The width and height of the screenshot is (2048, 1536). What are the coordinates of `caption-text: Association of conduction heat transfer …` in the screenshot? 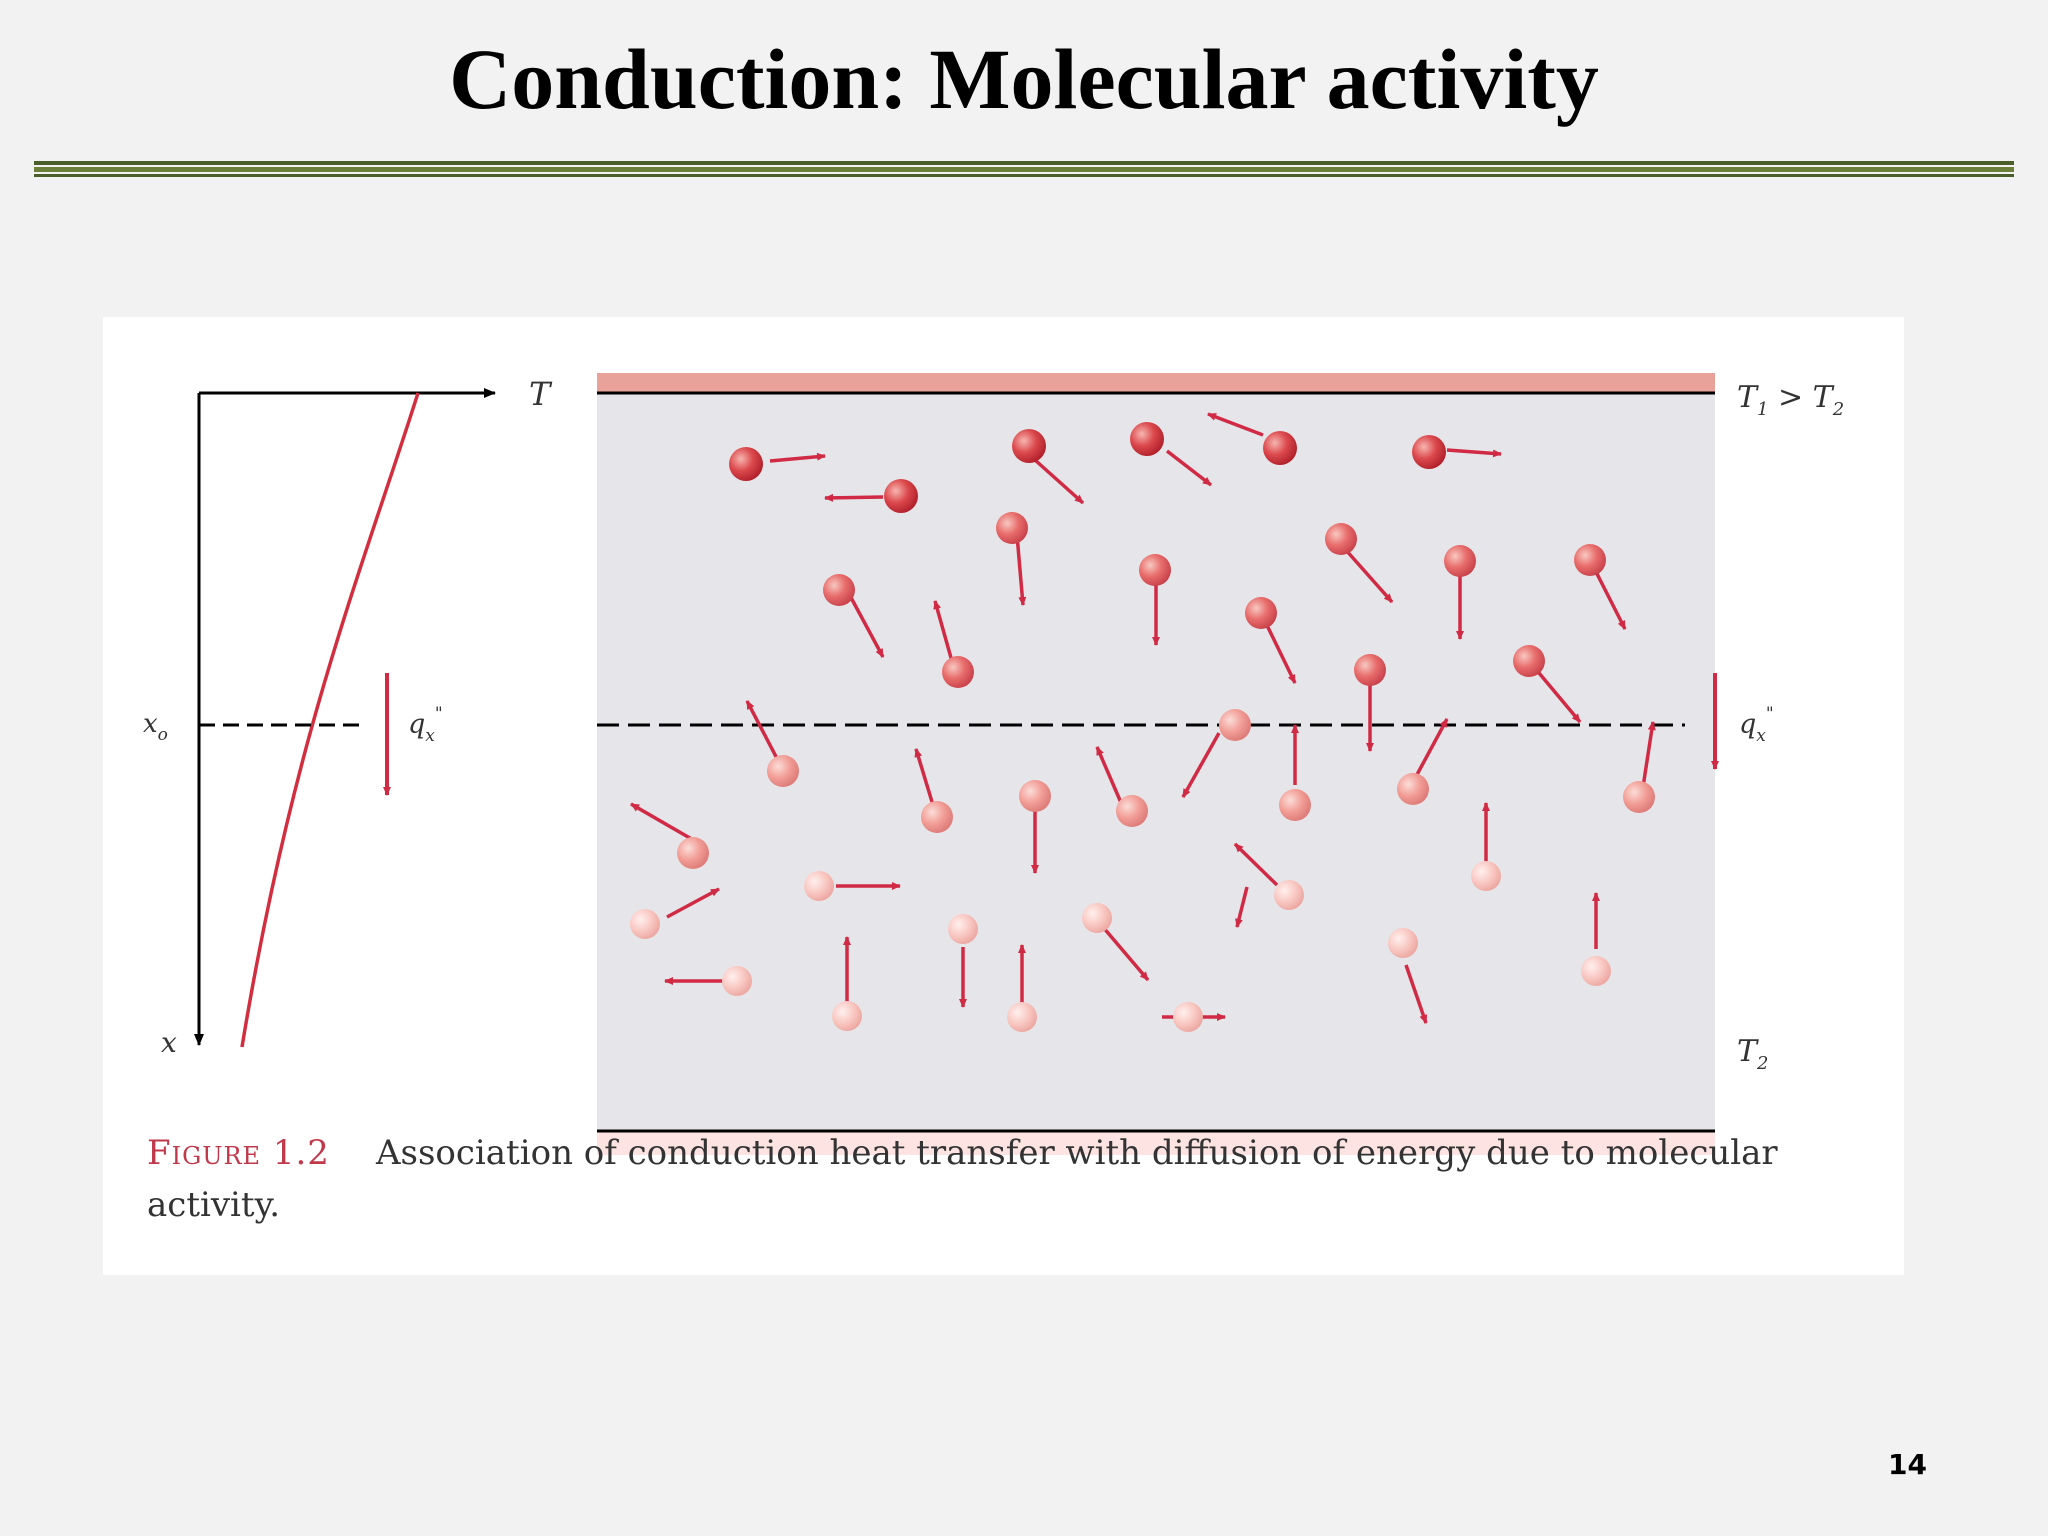 It's located at (962, 1179).